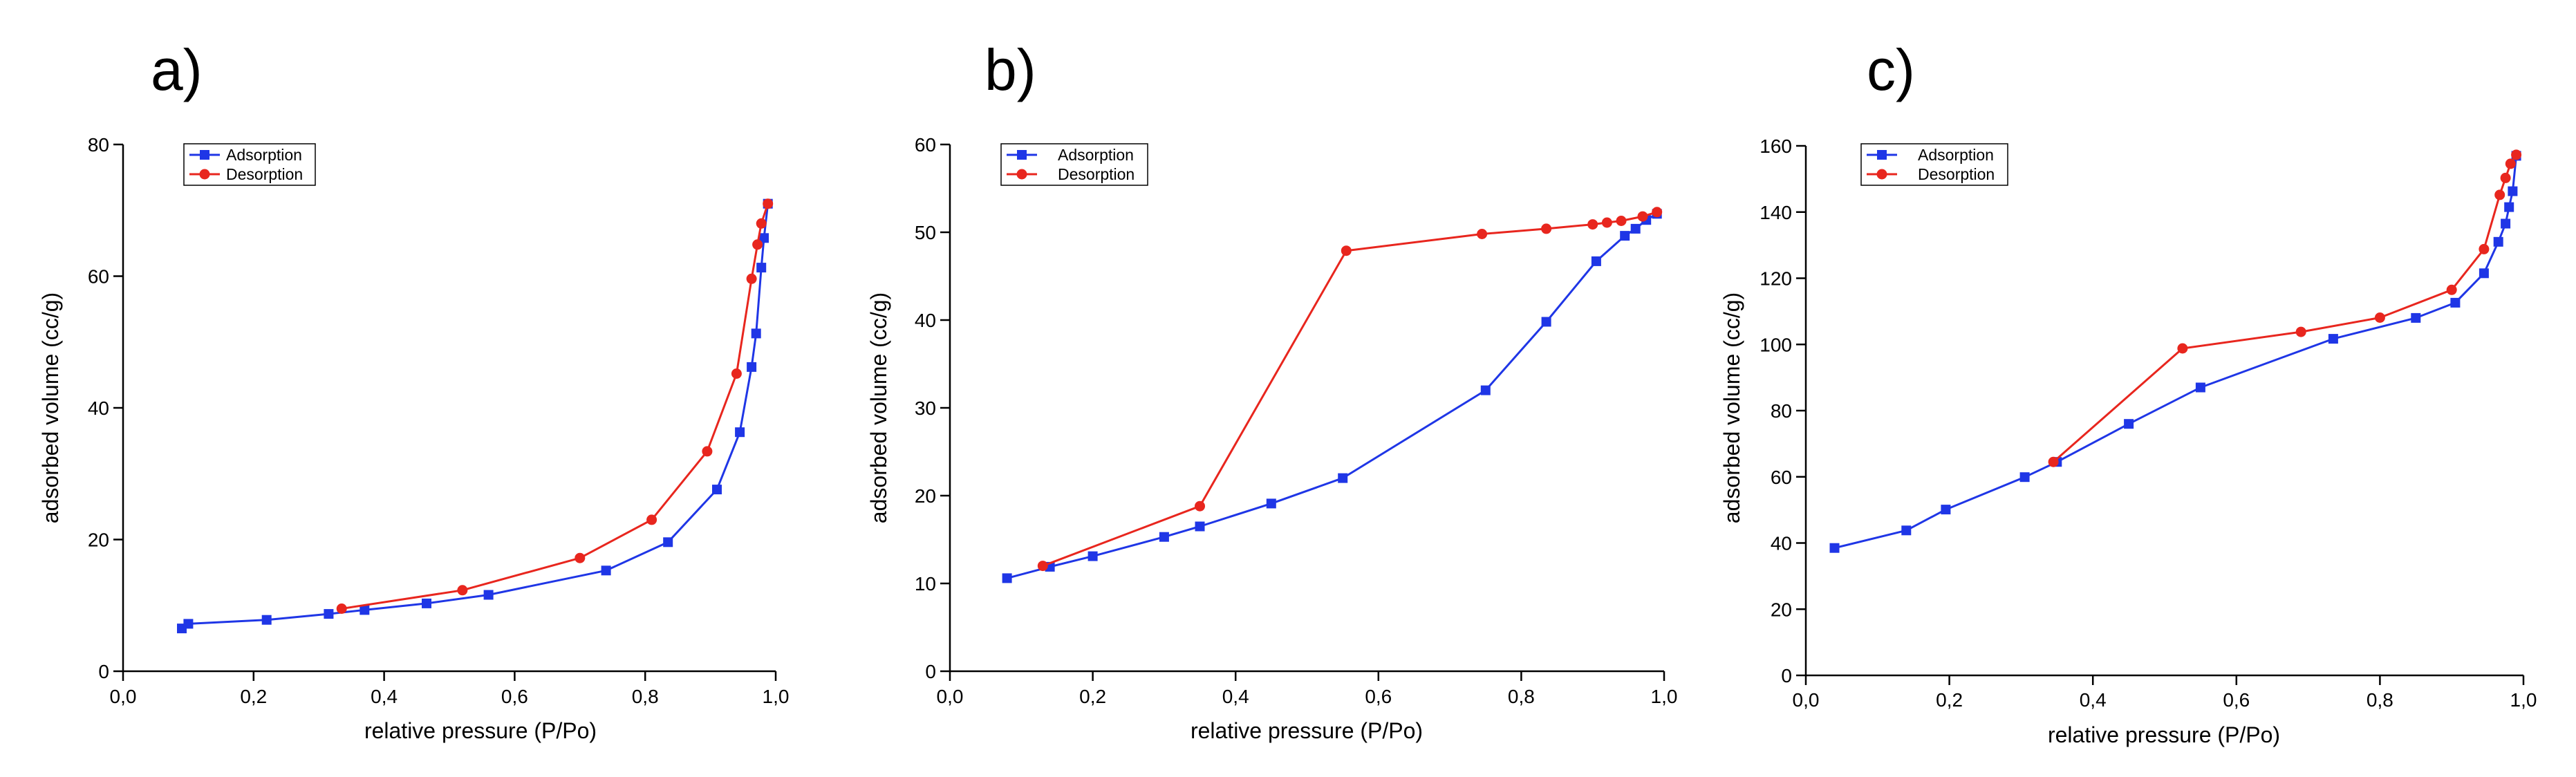 The image size is (2576, 777). I want to click on y-axis-title-c: adsorbed volume (cc/g), so click(1731, 407).